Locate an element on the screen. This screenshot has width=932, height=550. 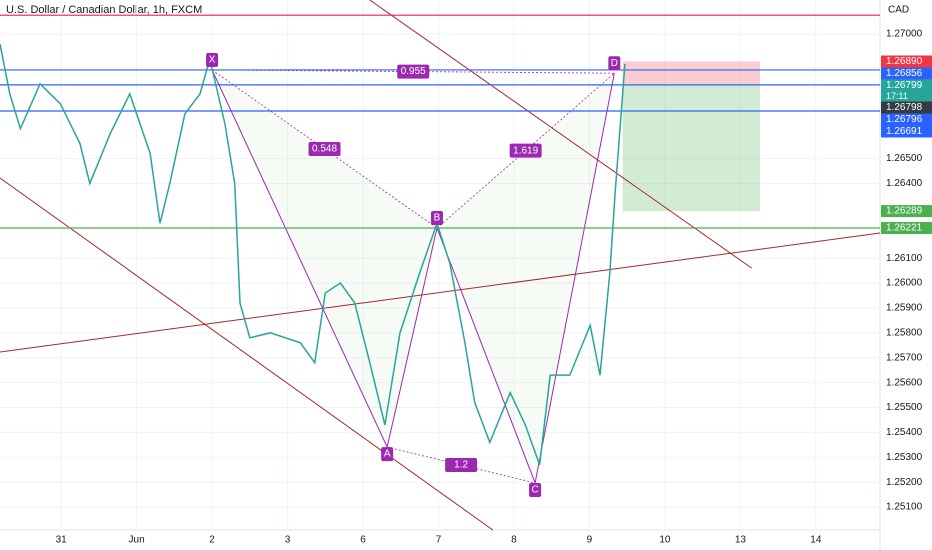
ratio-label: 0.955 is located at coordinates (413, 71).